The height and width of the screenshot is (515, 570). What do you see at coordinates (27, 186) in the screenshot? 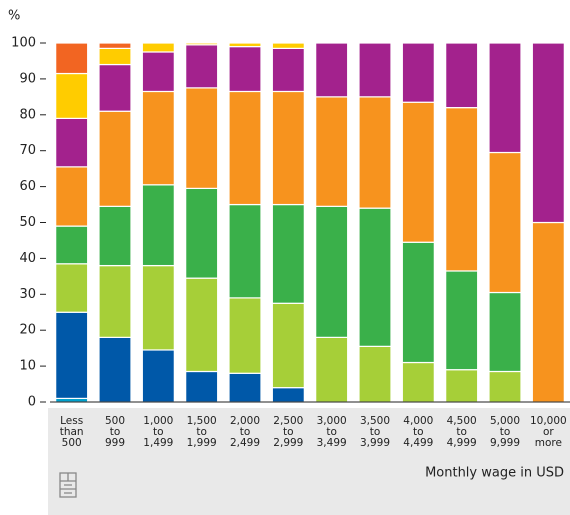
I see `y-tick-label: 60` at bounding box center [27, 186].